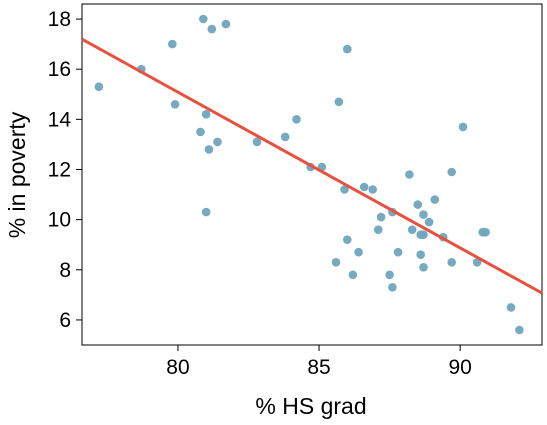 The image size is (547, 425). What do you see at coordinates (318, 367) in the screenshot?
I see `x-tick-label: 85` at bounding box center [318, 367].